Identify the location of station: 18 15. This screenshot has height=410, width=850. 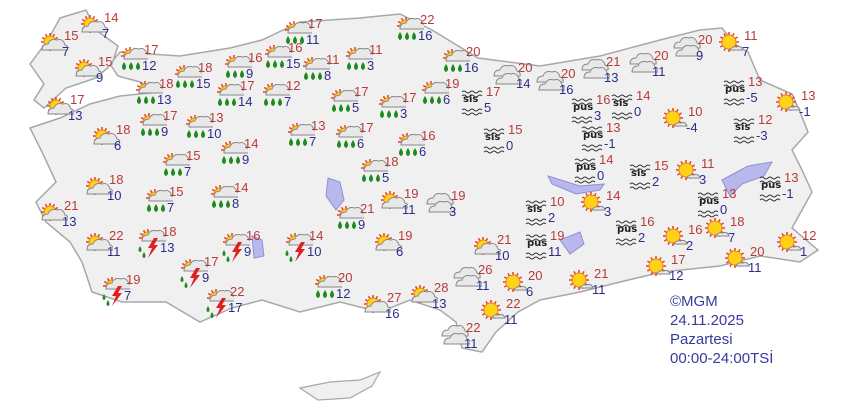
(202, 80).